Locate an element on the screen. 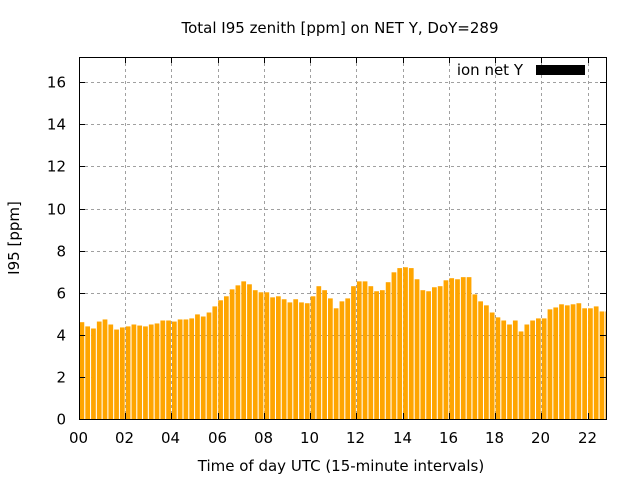  x-tick-label: 16 is located at coordinates (448, 438).